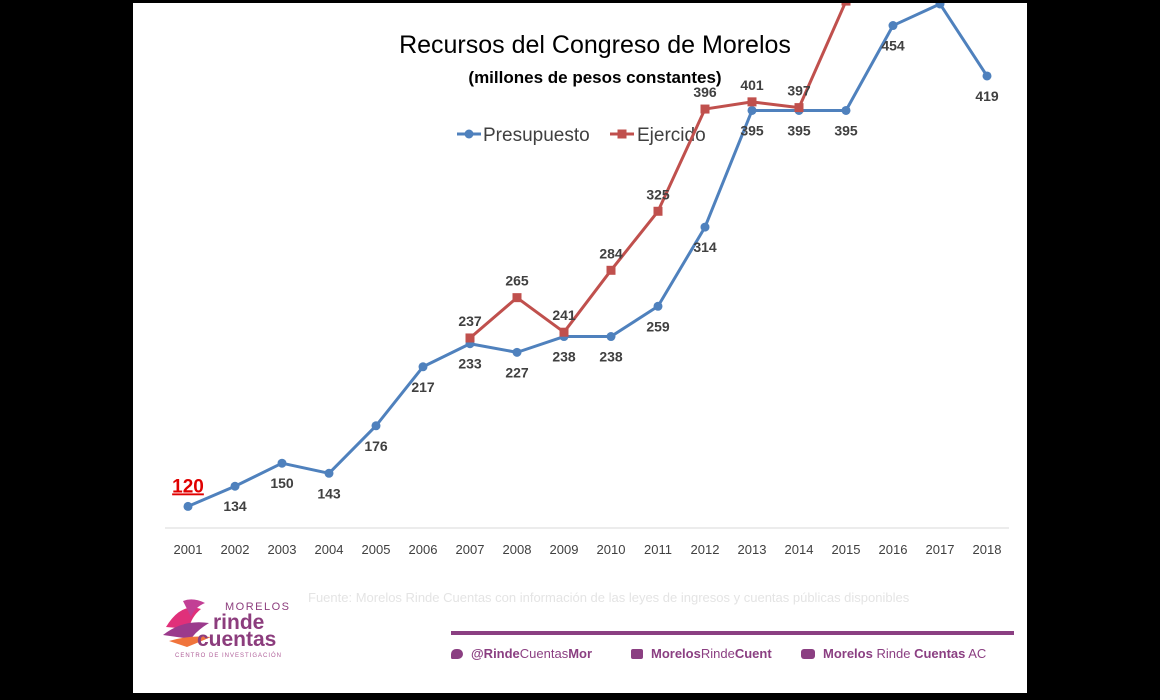  What do you see at coordinates (676, 653) in the screenshot?
I see `facebook-part-1: Morelos` at bounding box center [676, 653].